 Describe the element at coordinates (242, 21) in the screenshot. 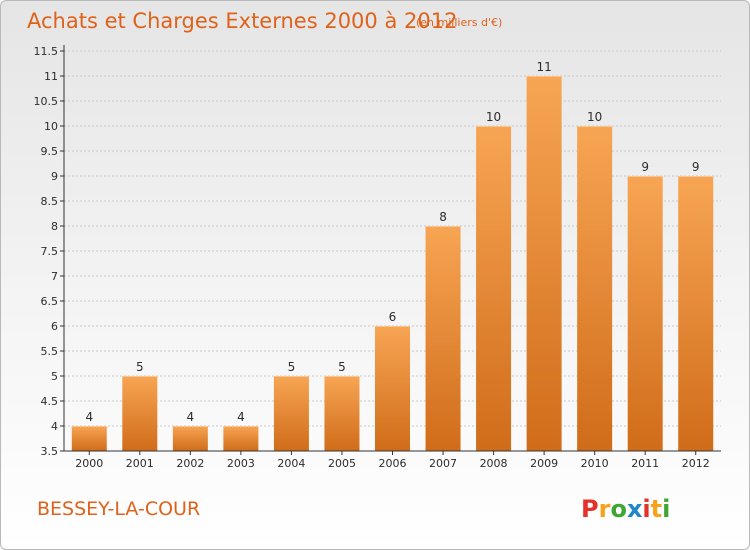

I see `chart-title: Achats et Charges Externes 2000 à 2012` at that location.